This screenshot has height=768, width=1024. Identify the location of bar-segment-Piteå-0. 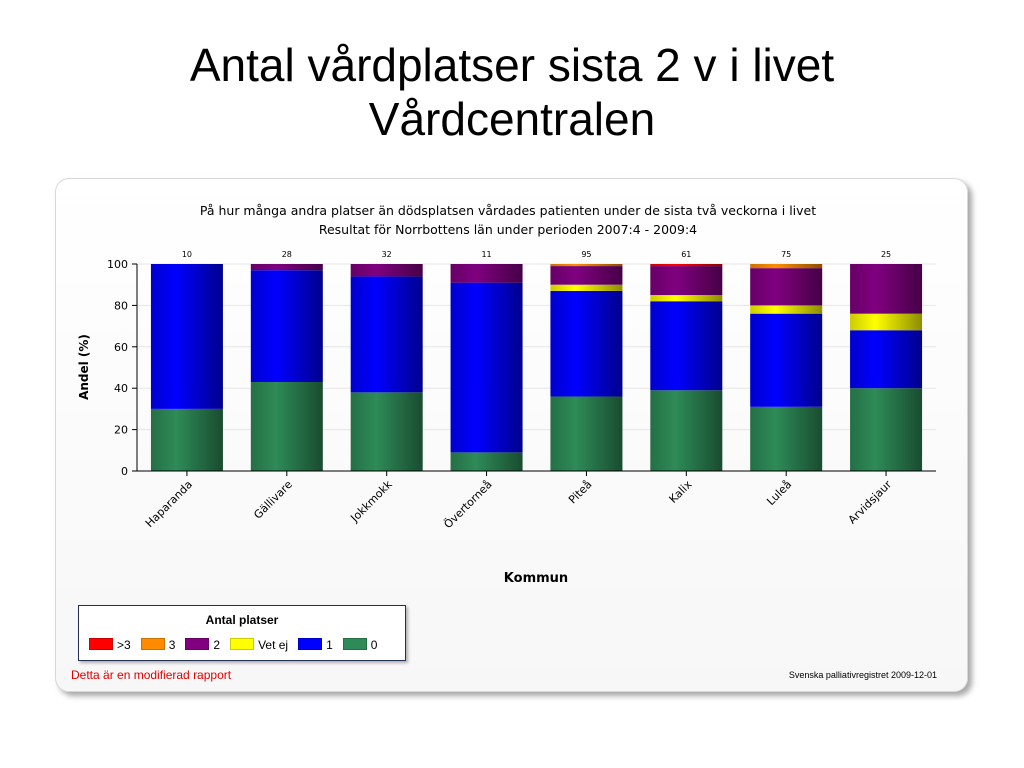
(586, 433).